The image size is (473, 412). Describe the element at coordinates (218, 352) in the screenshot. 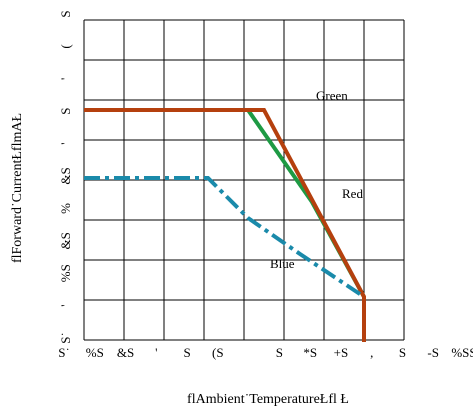

I see `x-tick-label: (S` at that location.